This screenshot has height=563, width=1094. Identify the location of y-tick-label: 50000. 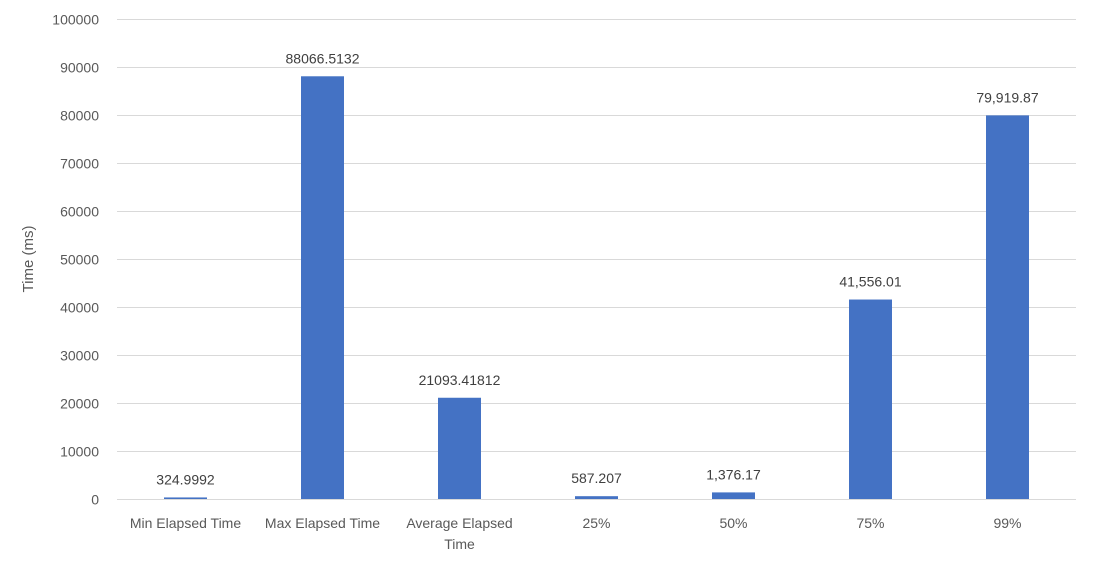
(79, 260).